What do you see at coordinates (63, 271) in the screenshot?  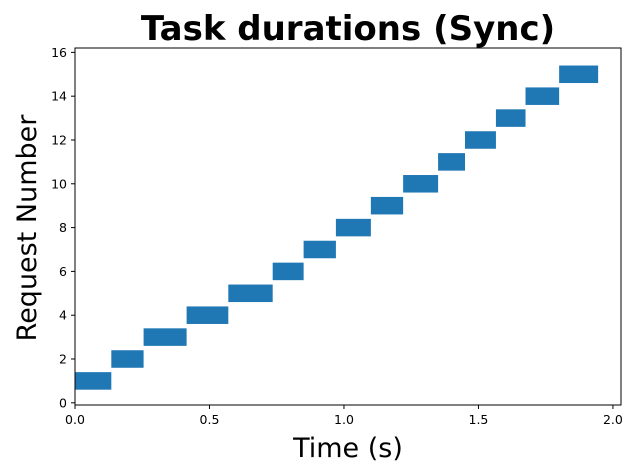 I see `y-tick-label: 6` at bounding box center [63, 271].